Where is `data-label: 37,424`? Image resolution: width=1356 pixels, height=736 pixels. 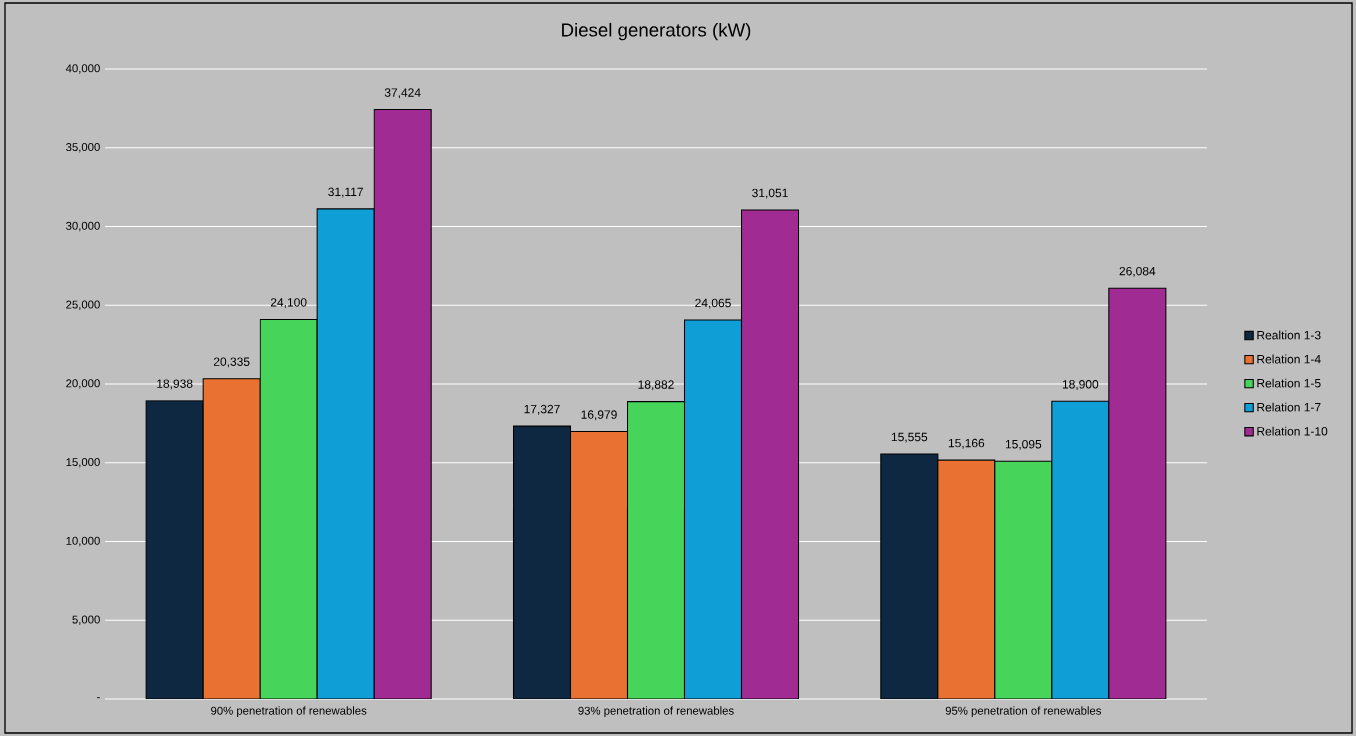 data-label: 37,424 is located at coordinates (402, 93).